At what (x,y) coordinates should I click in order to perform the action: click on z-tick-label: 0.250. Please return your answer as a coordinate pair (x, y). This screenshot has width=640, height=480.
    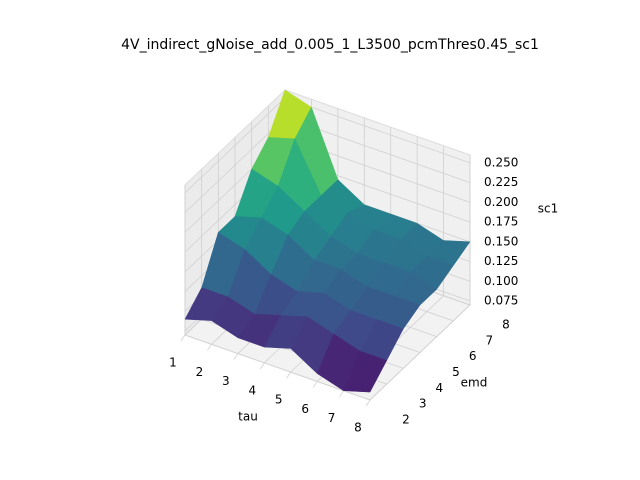
    Looking at the image, I should click on (501, 162).